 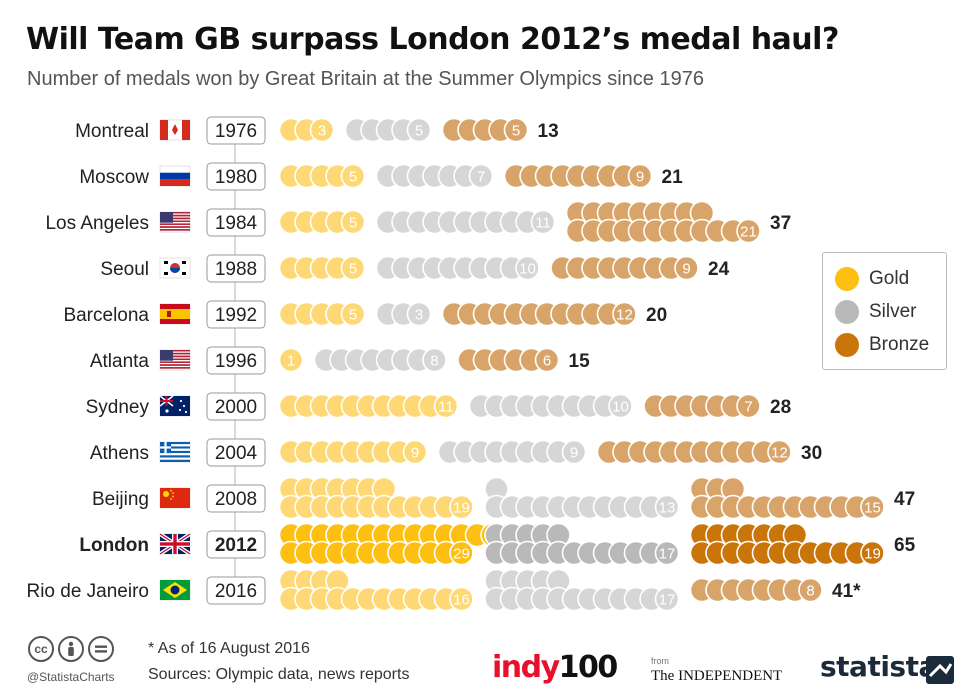 I want to click on city-label: London, so click(x=114, y=545).